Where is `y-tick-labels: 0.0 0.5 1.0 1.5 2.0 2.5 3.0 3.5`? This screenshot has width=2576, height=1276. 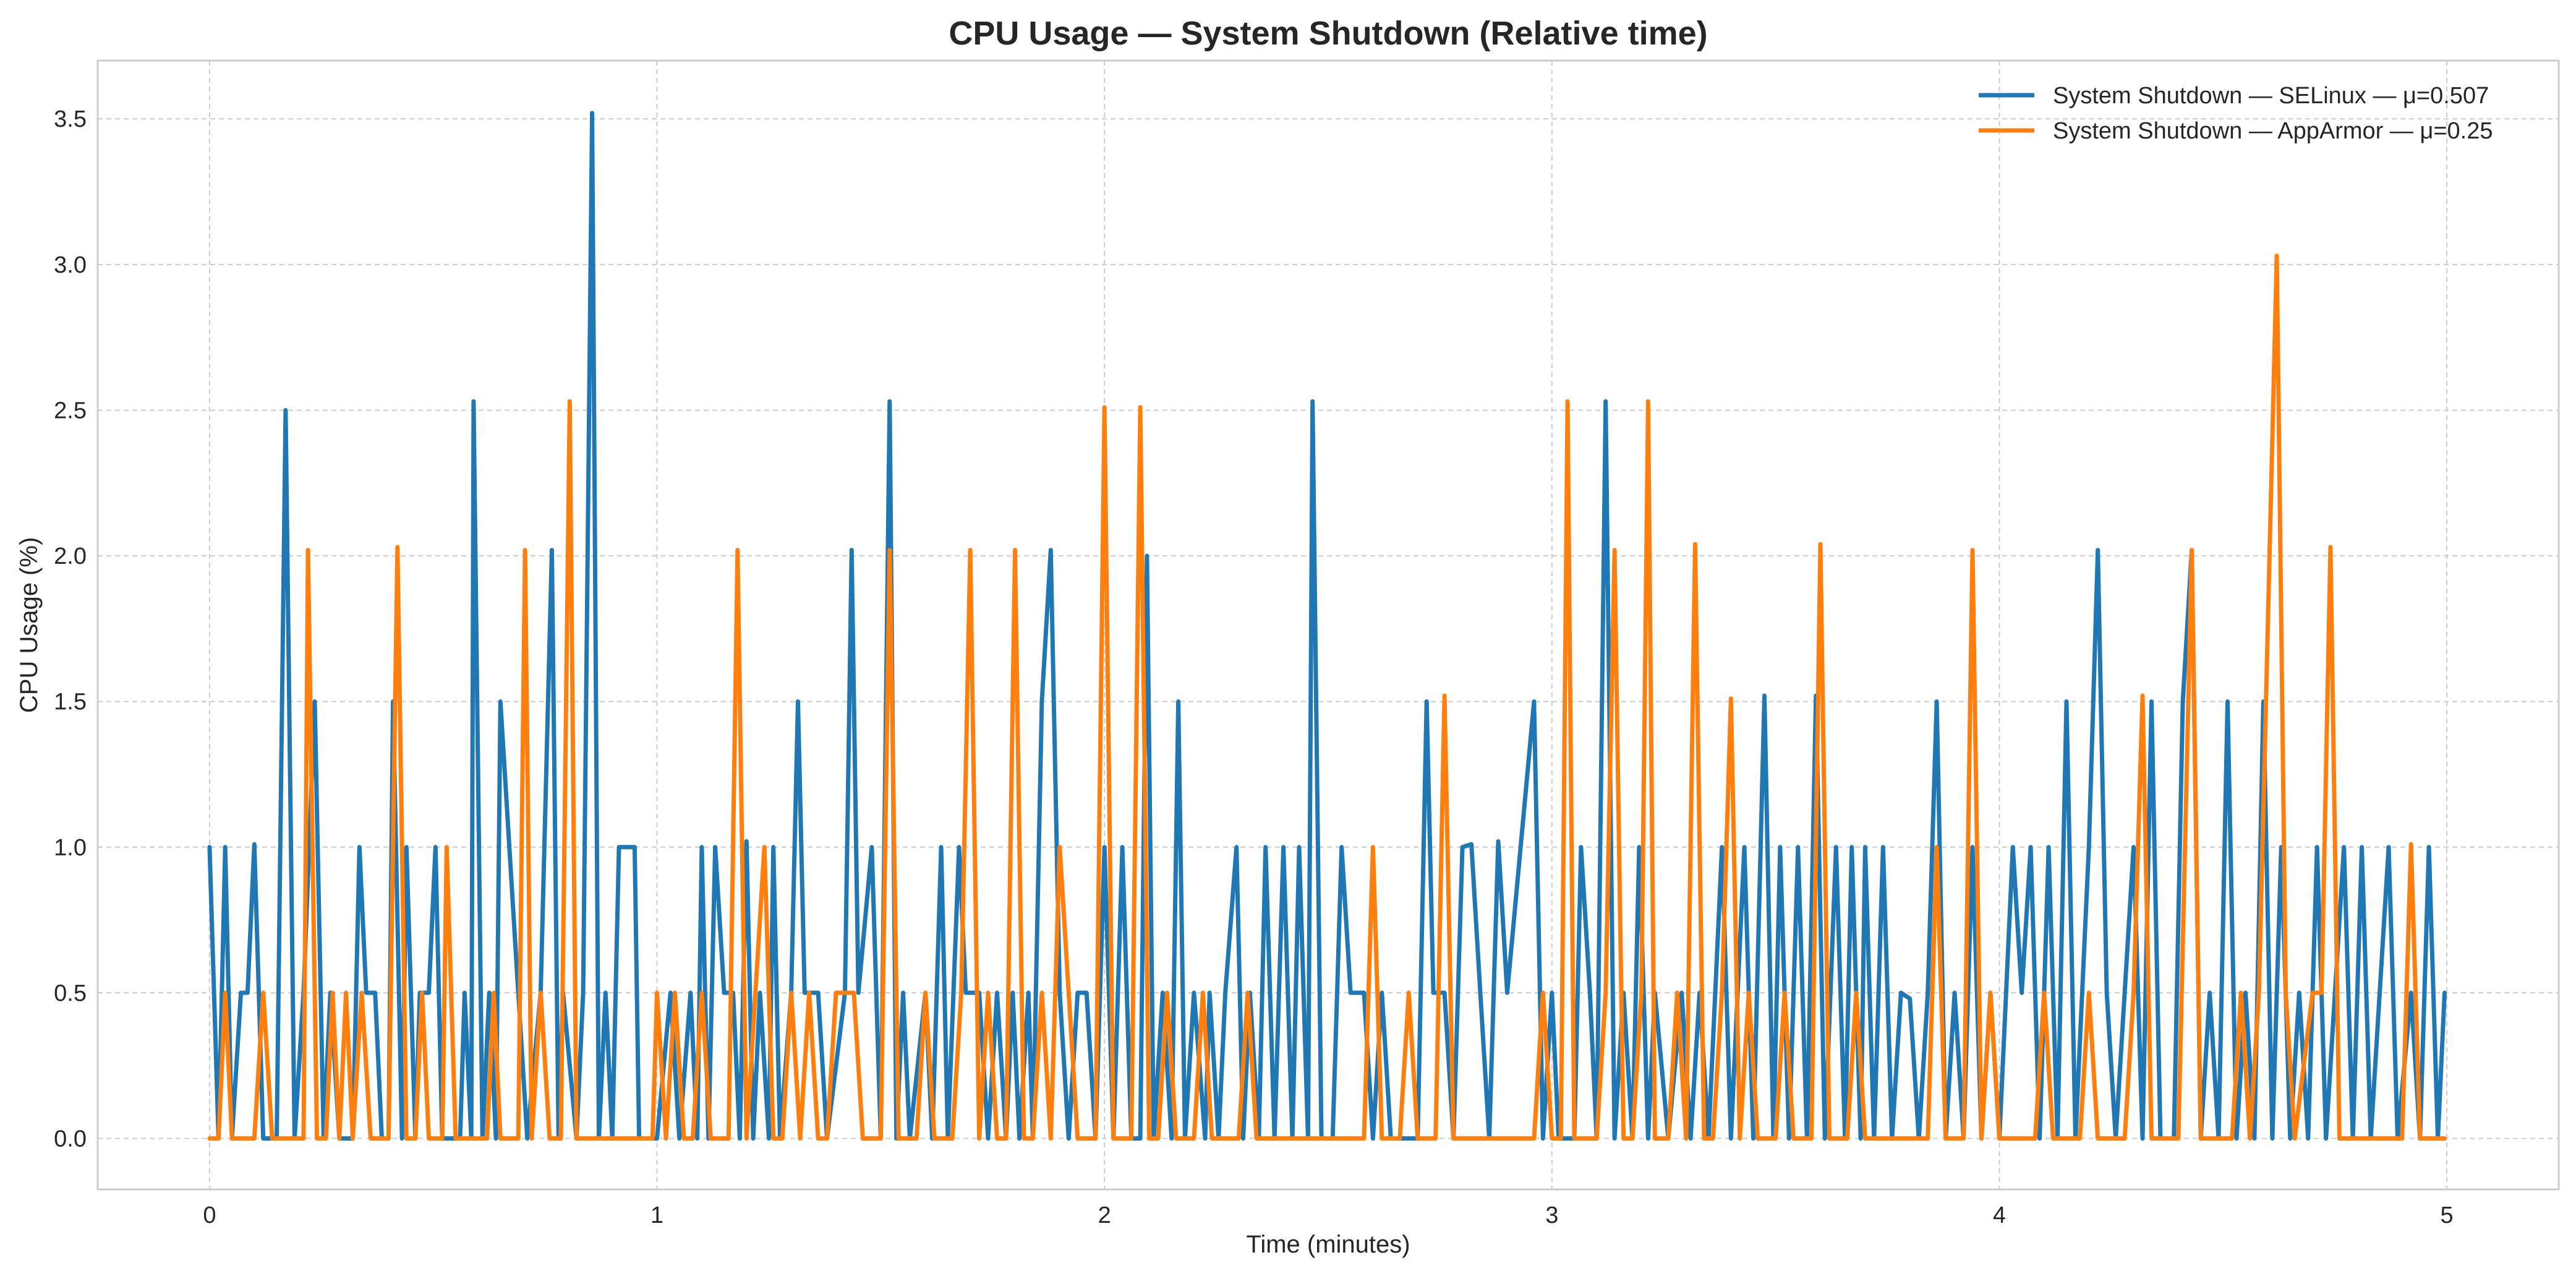 y-tick-labels: 0.0 0.5 1.0 1.5 2.0 2.5 3.0 3.5 is located at coordinates (70, 629).